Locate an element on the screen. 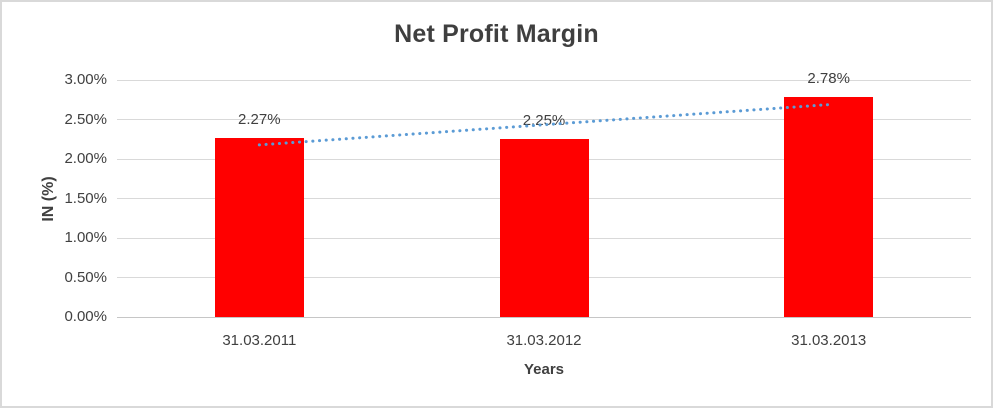 This screenshot has height=408, width=993. bar-31.03.2013 is located at coordinates (829, 207).